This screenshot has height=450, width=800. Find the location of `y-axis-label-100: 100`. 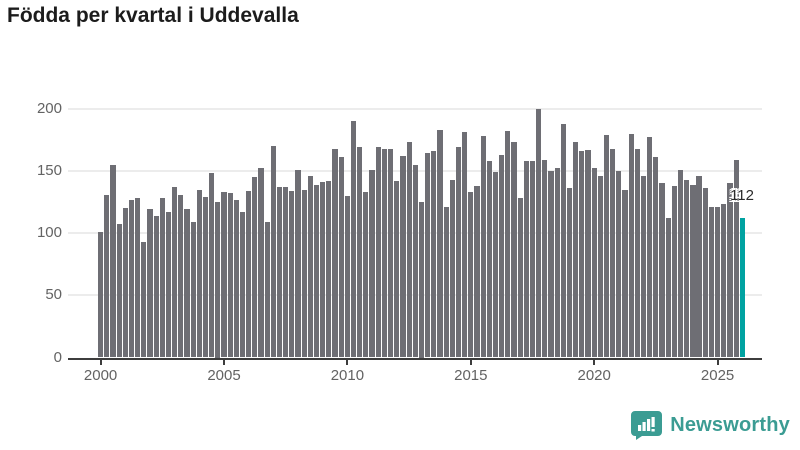

y-axis-label-100: 100 is located at coordinates (49, 233).